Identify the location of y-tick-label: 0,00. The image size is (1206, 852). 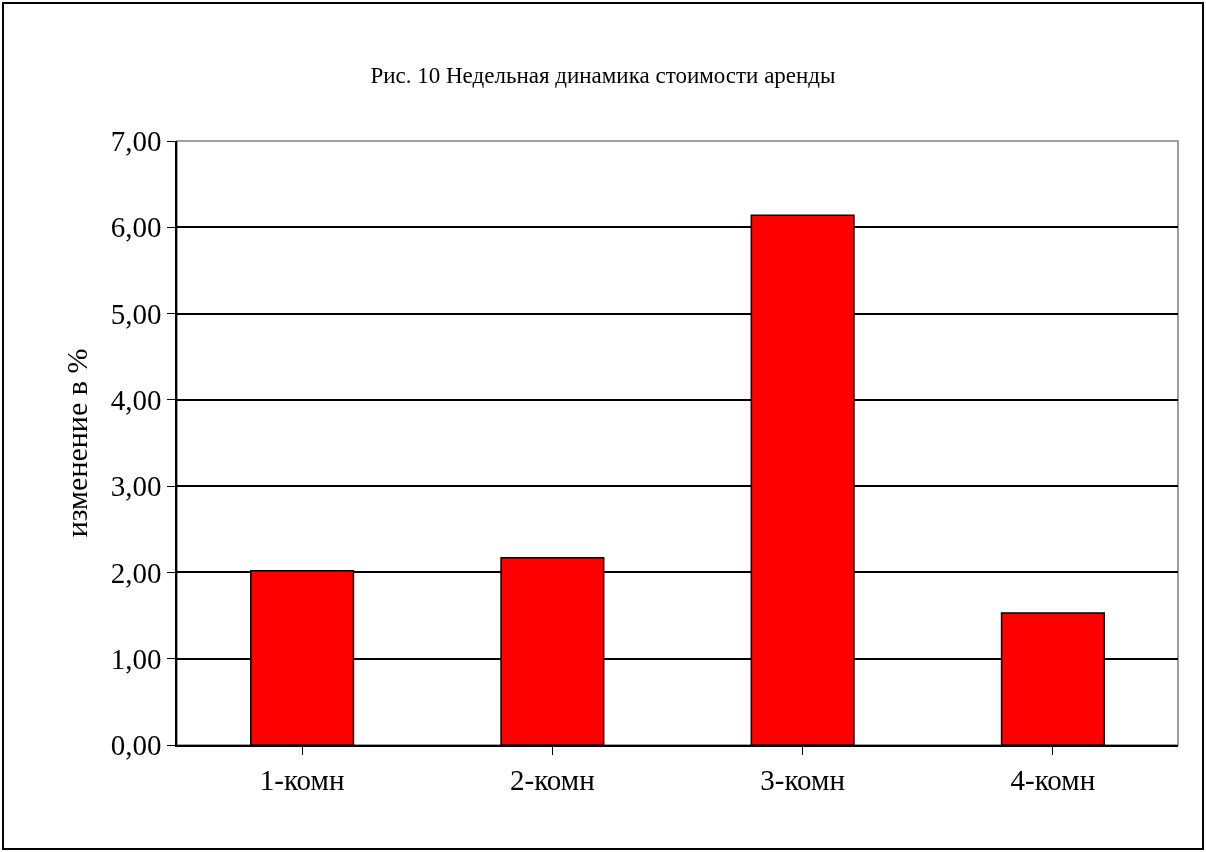
(136, 745).